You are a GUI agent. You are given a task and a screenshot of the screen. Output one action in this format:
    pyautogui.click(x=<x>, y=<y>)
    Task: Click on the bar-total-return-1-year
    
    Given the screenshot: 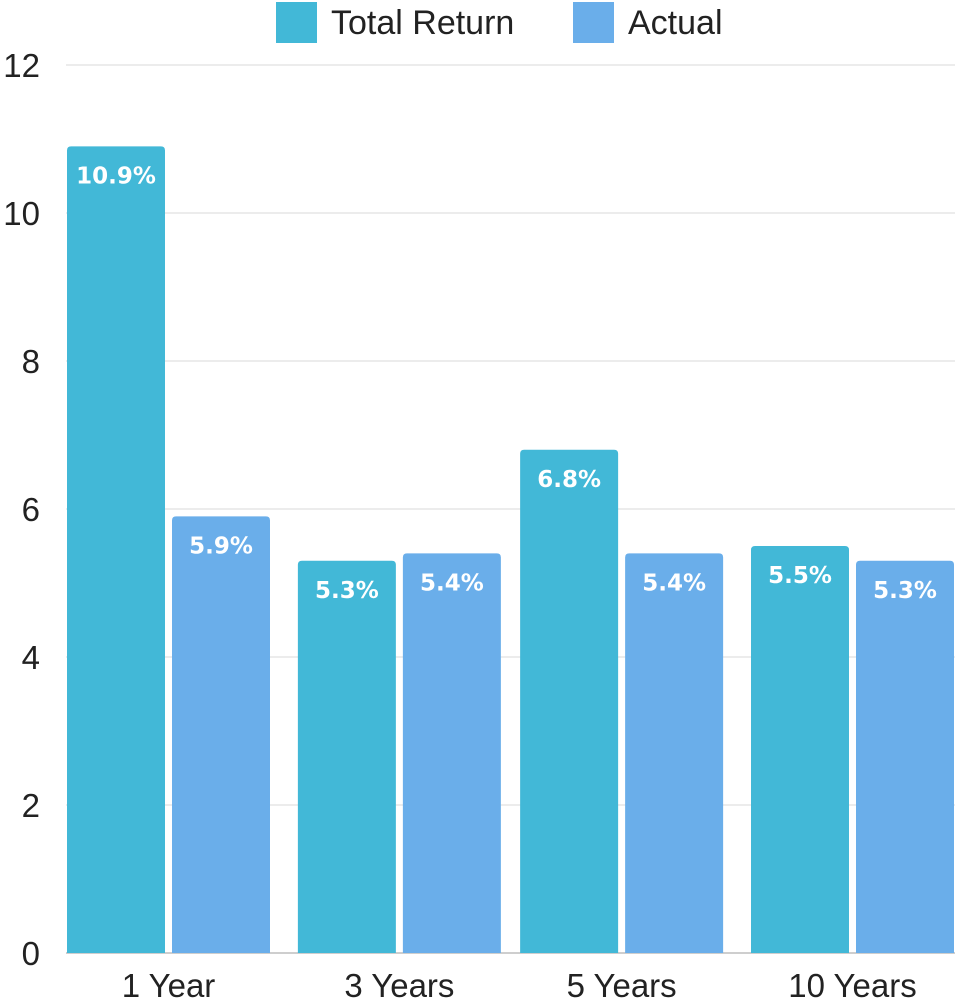 What is the action you would take?
    pyautogui.click(x=116, y=549)
    